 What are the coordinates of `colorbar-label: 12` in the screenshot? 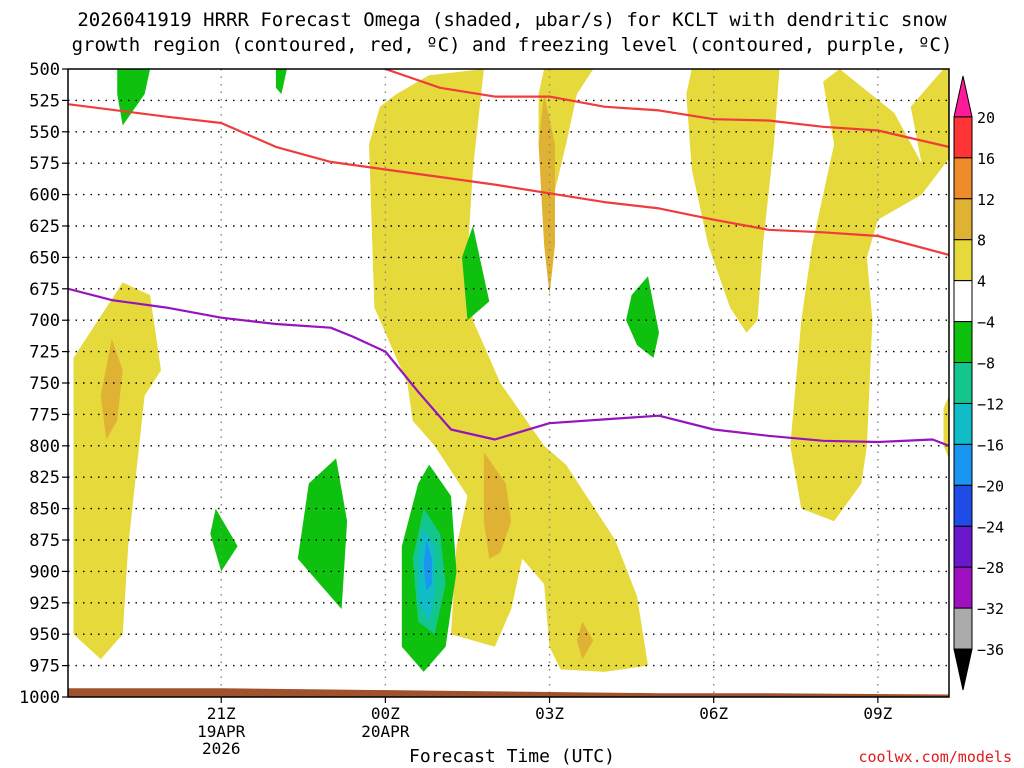 It's located at (986, 200).